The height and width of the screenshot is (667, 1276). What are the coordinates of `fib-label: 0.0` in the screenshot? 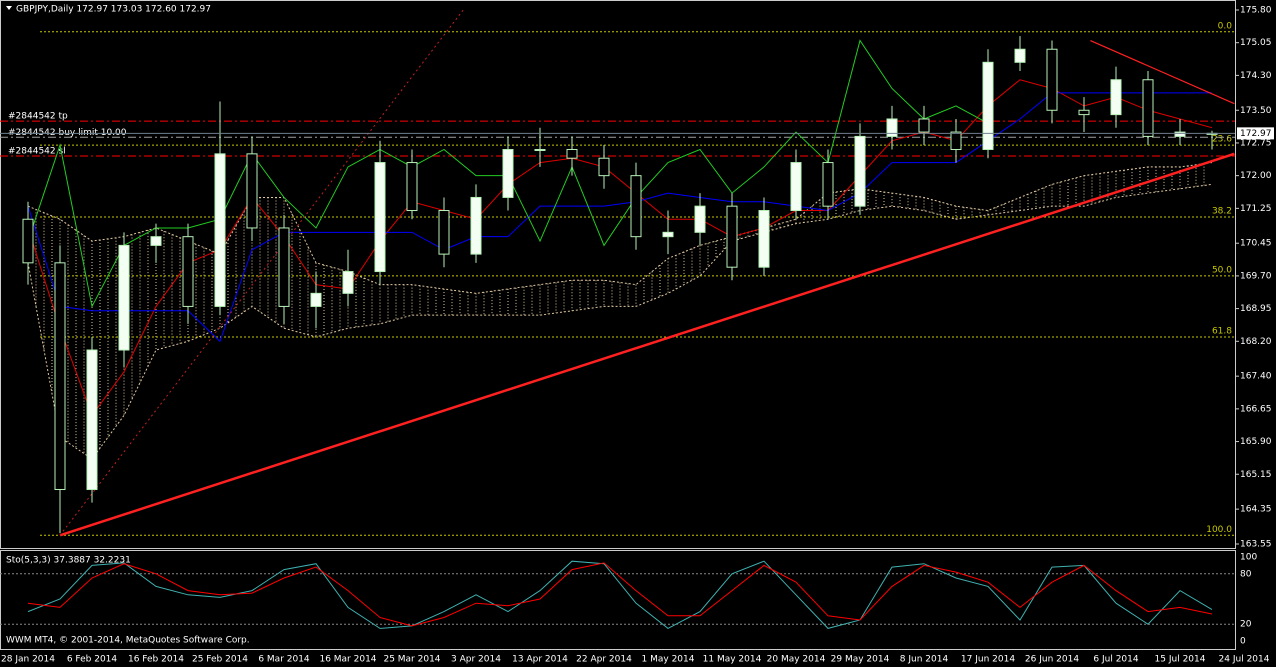 It's located at (1225, 26).